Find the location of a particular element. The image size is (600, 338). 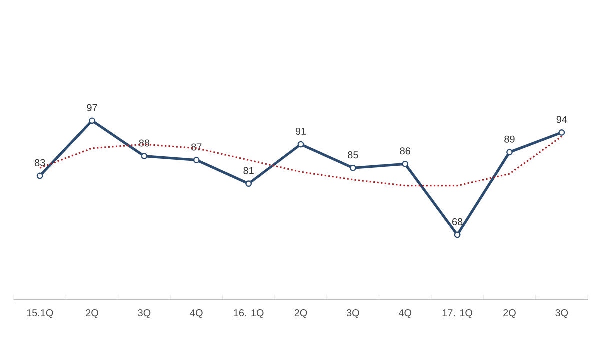

x-tick-label: 15.1Q is located at coordinates (40, 314).